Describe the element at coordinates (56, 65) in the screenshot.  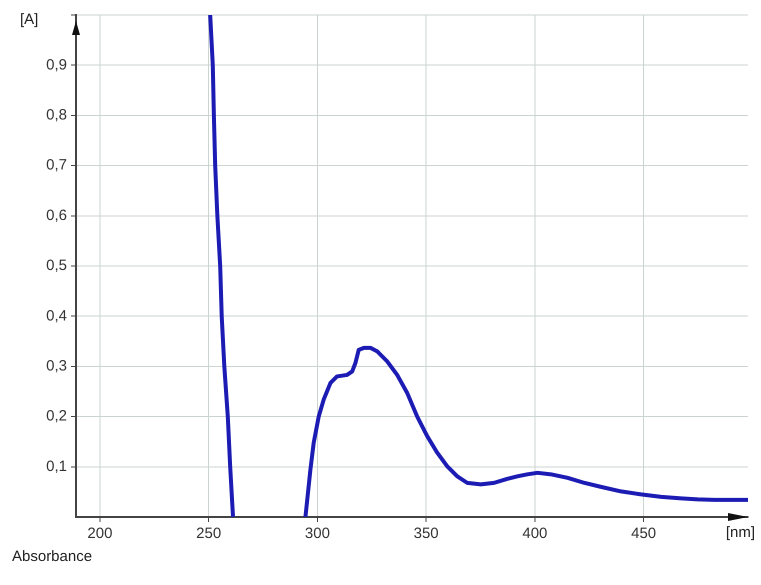
I see `y-tick-label: 0,9` at that location.